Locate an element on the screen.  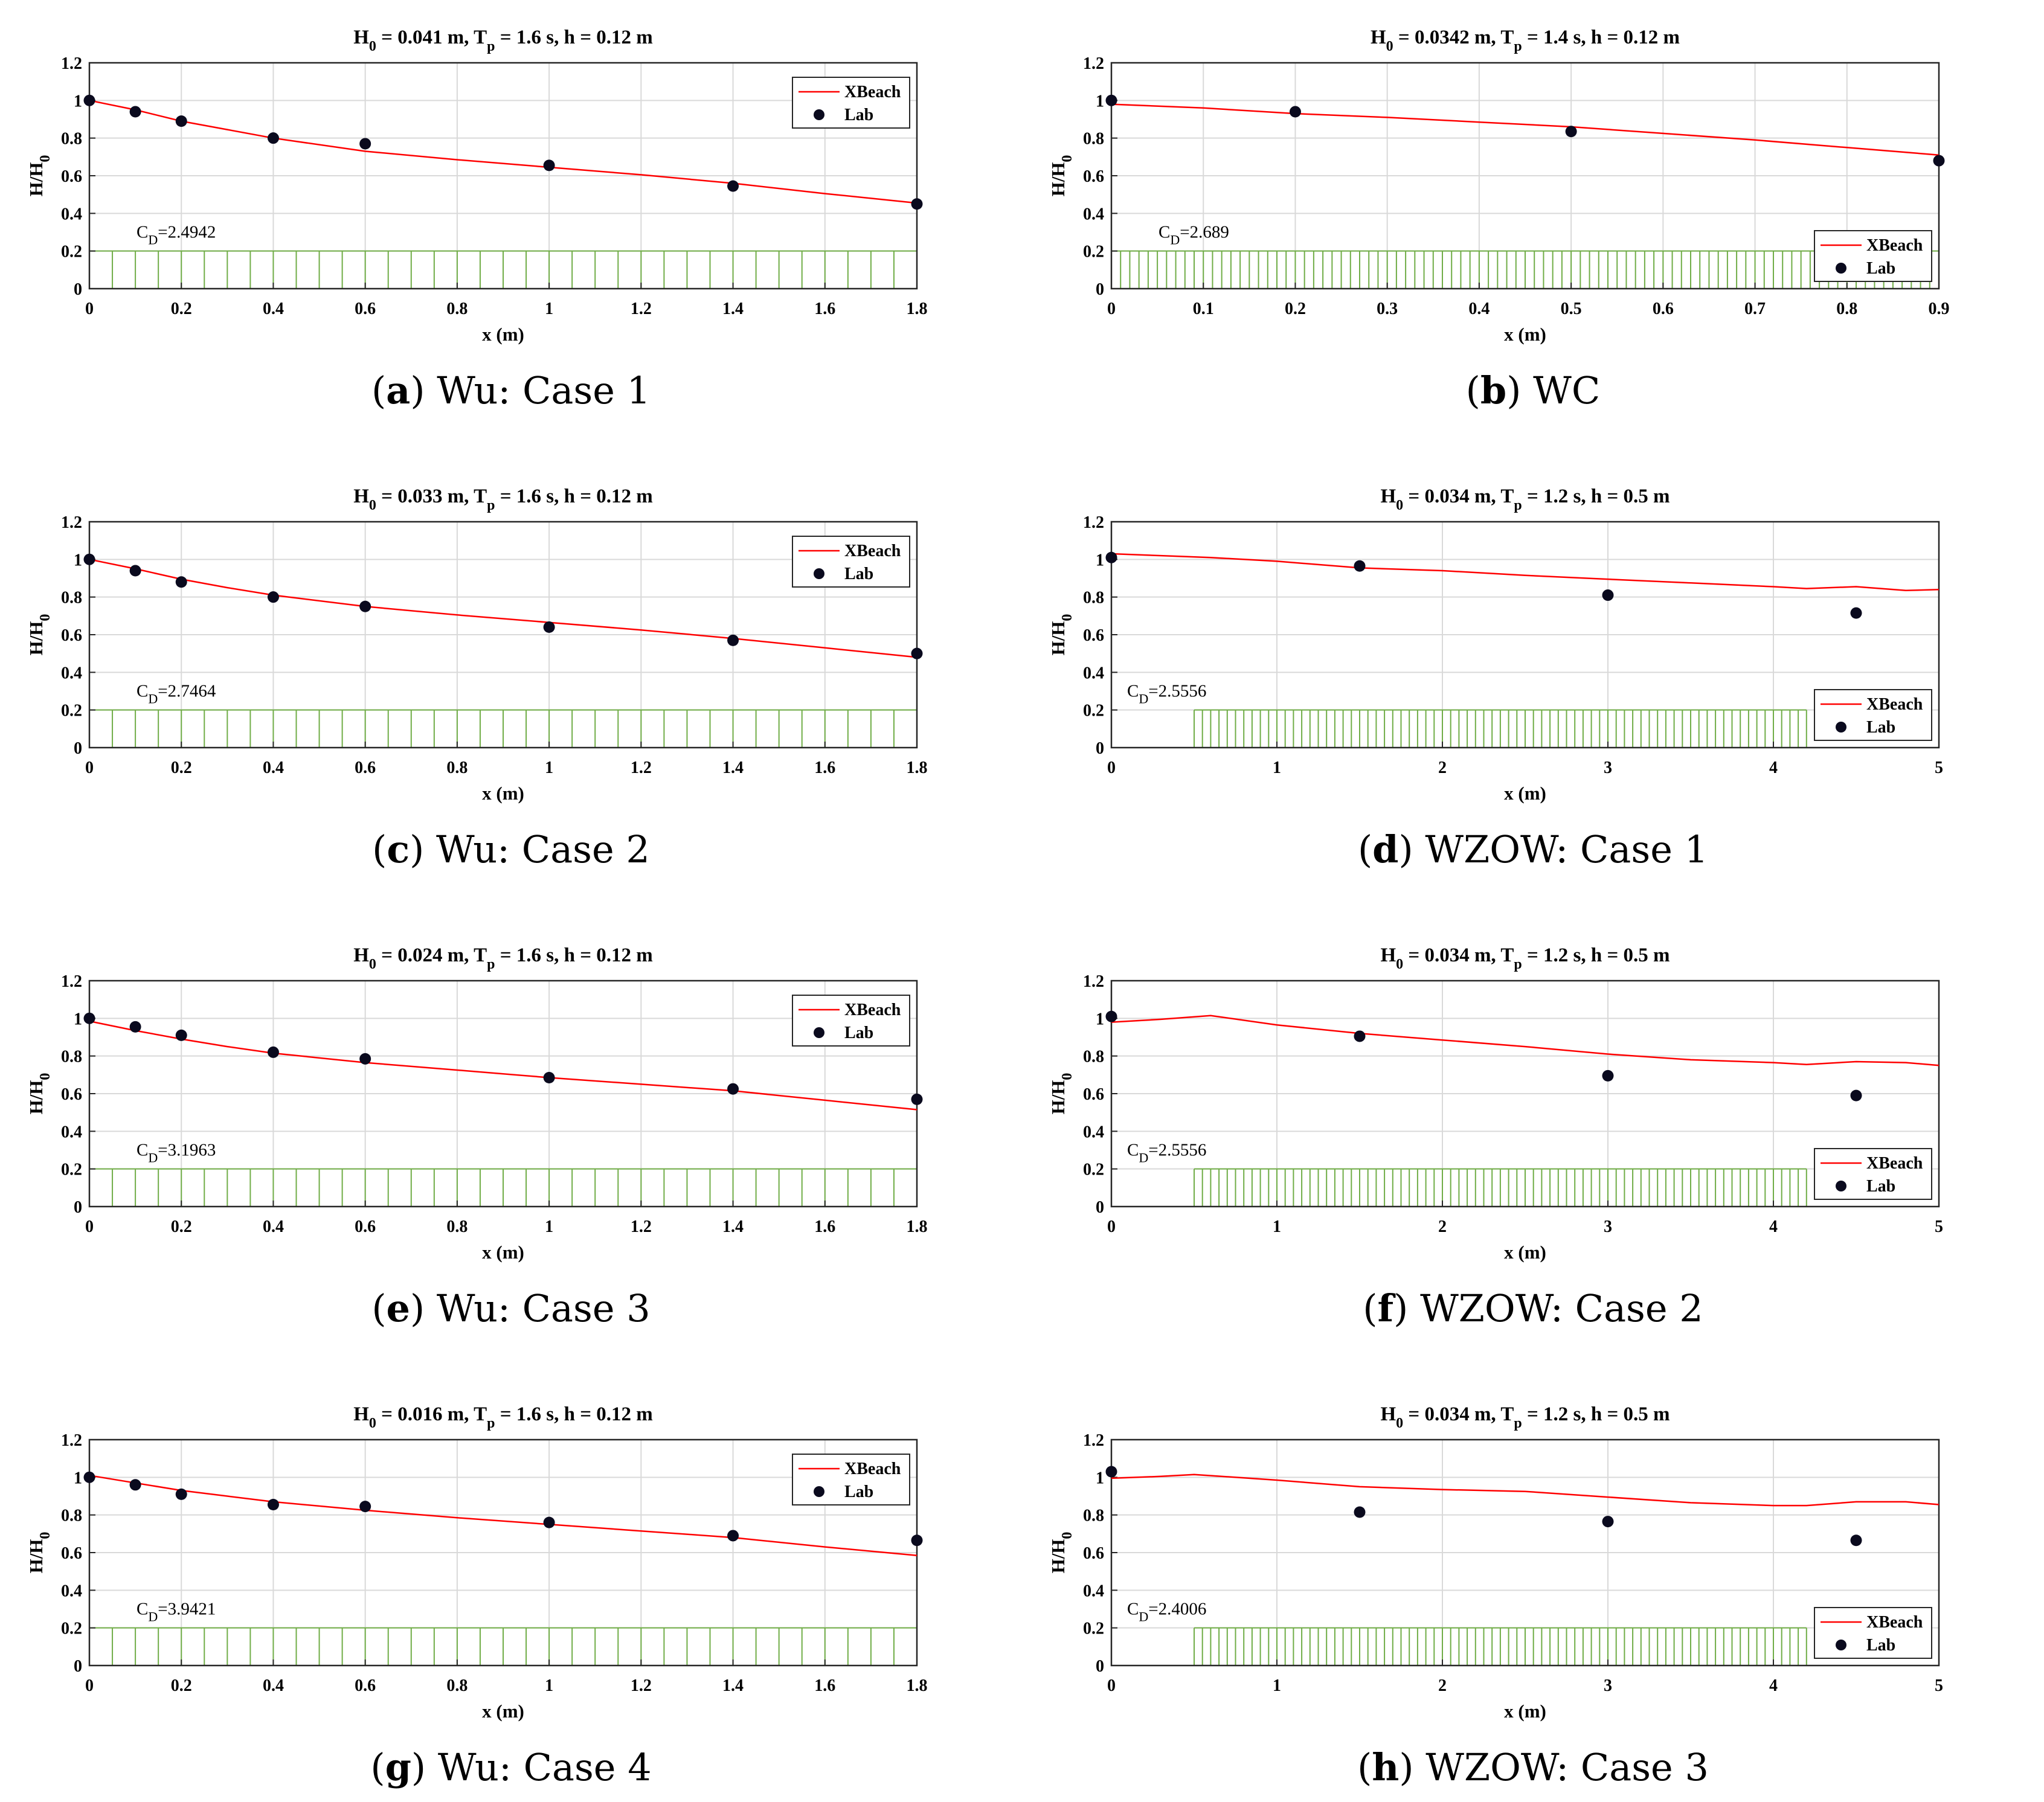
x-tick-label: 4 is located at coordinates (1773, 1227).